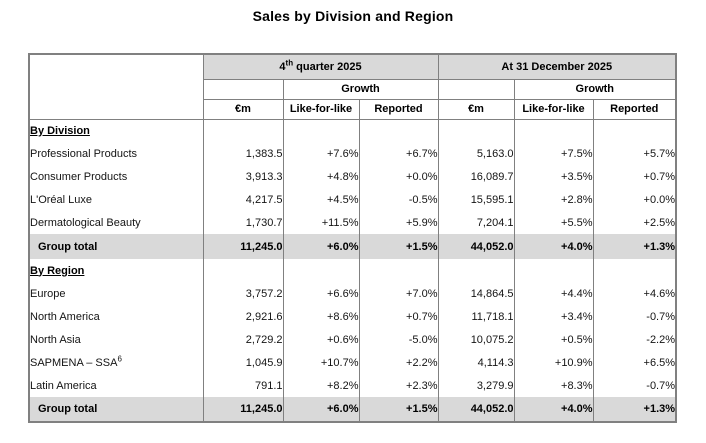 This screenshot has width=706, height=443. I want to click on row-label: Dermatological Beauty, so click(116, 222).